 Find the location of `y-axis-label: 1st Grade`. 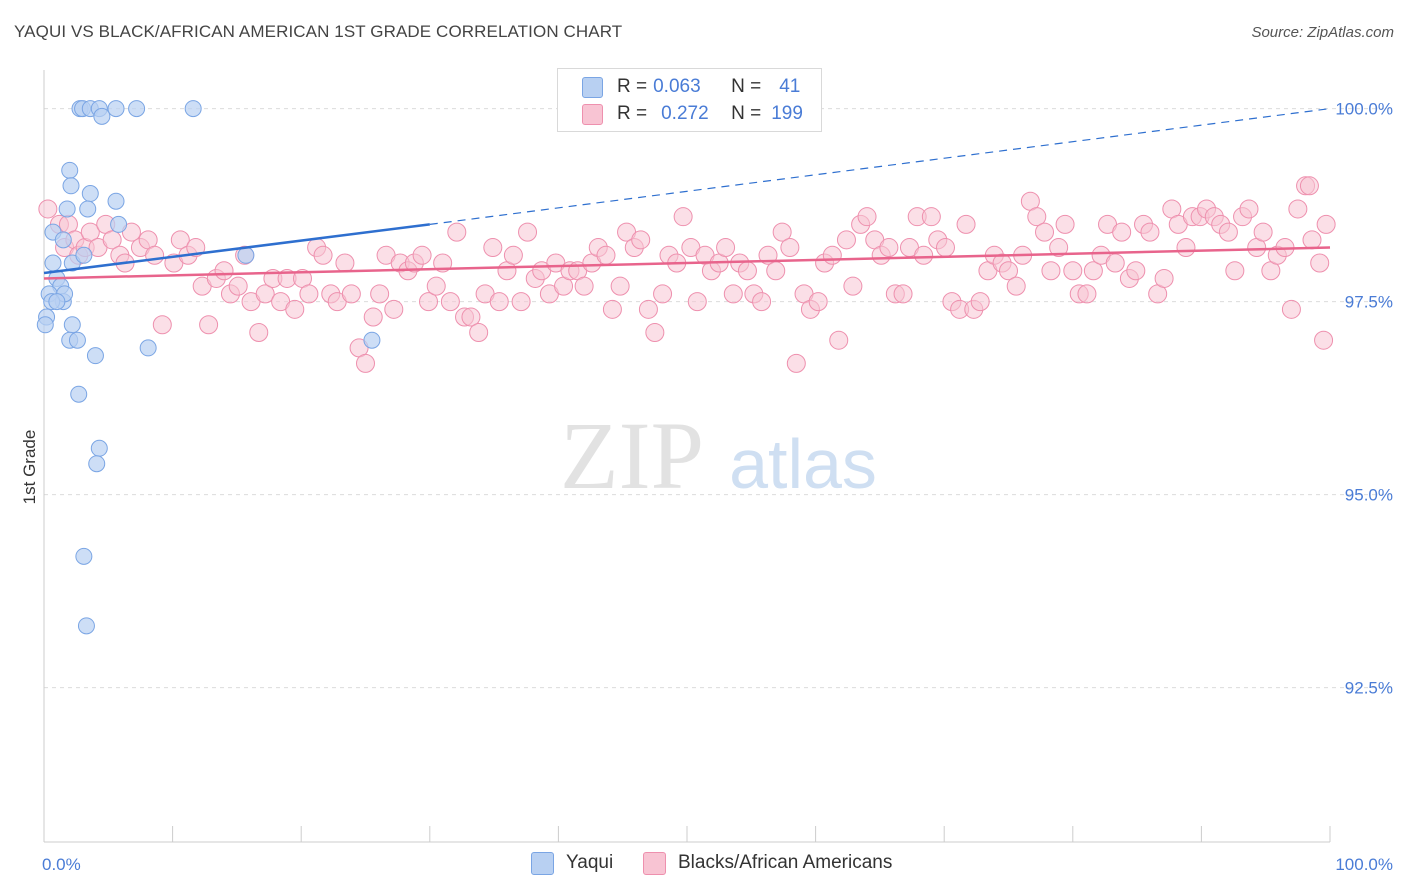

y-axis-label: 1st Grade is located at coordinates (29, 467).